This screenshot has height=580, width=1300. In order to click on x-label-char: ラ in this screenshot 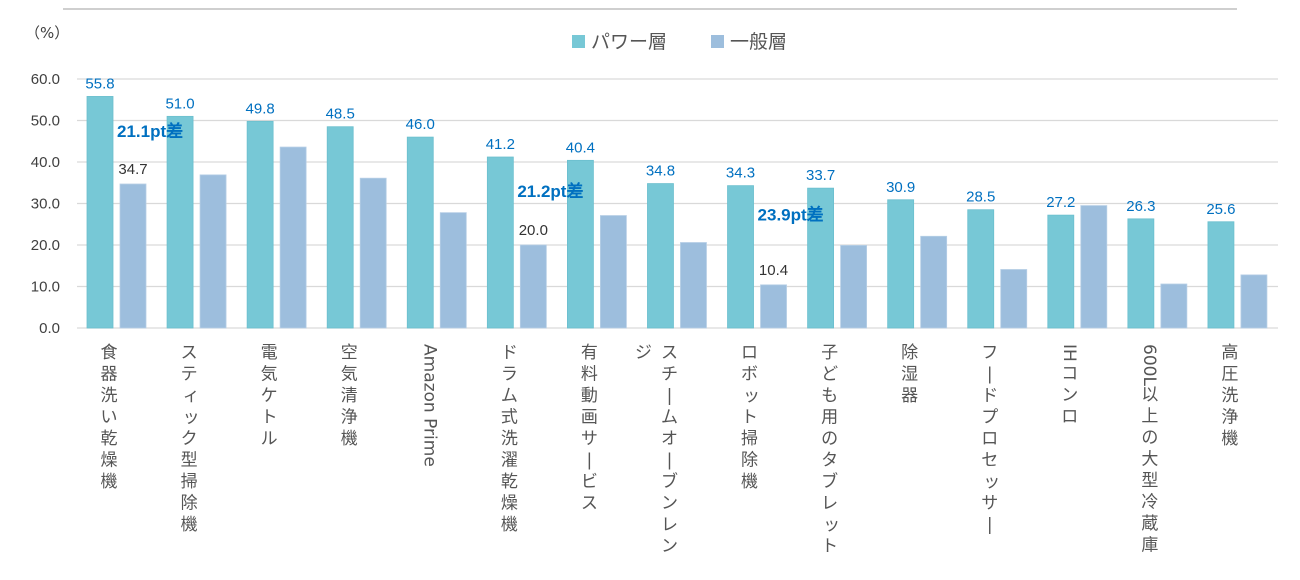, I will do `click(509, 375)`.